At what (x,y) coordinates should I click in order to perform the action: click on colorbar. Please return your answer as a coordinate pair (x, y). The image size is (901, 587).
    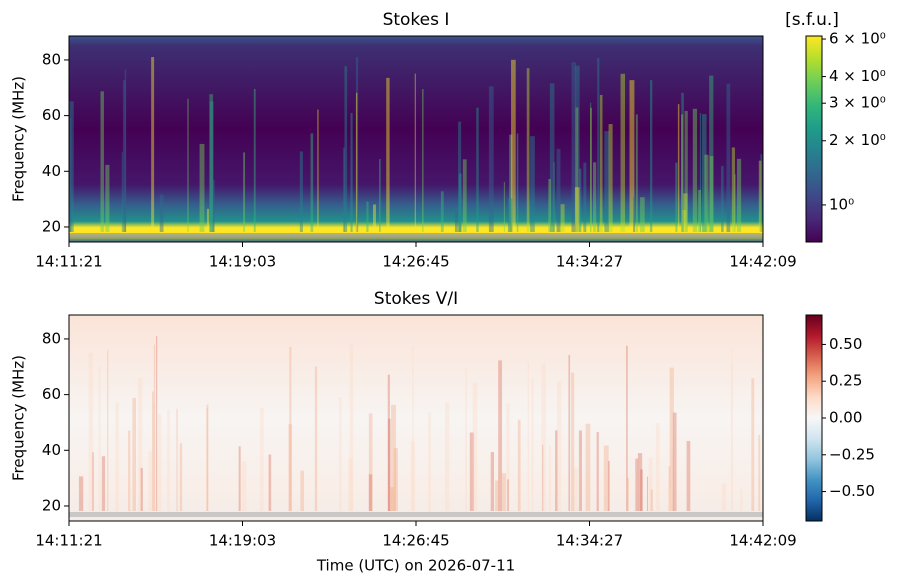
    Looking at the image, I should click on (814, 139).